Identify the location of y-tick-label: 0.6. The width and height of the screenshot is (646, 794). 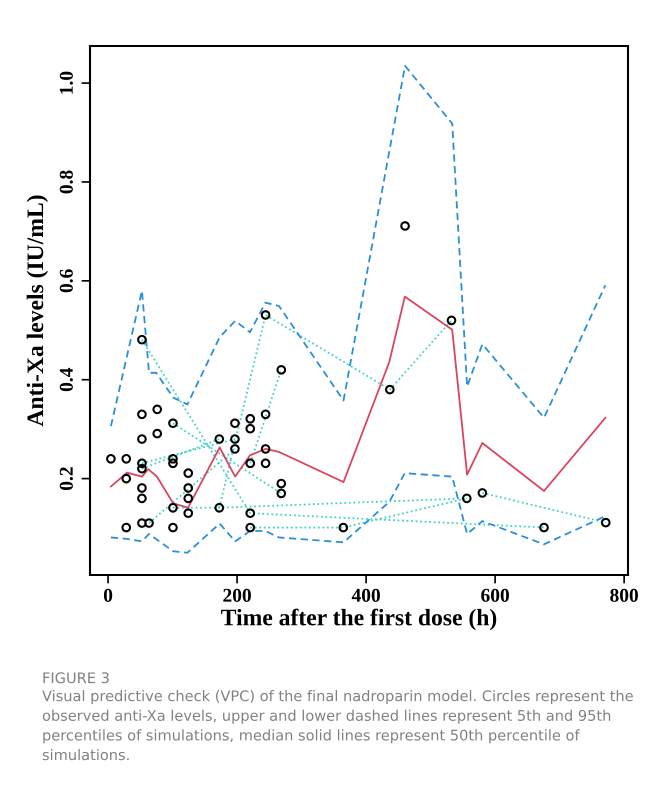
(66, 280).